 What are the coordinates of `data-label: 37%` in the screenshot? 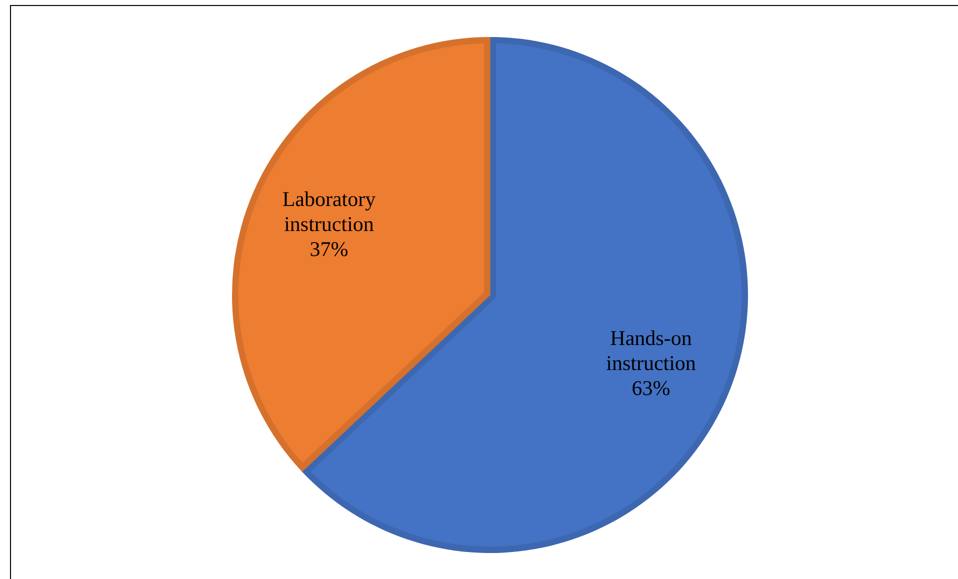 It's located at (329, 248).